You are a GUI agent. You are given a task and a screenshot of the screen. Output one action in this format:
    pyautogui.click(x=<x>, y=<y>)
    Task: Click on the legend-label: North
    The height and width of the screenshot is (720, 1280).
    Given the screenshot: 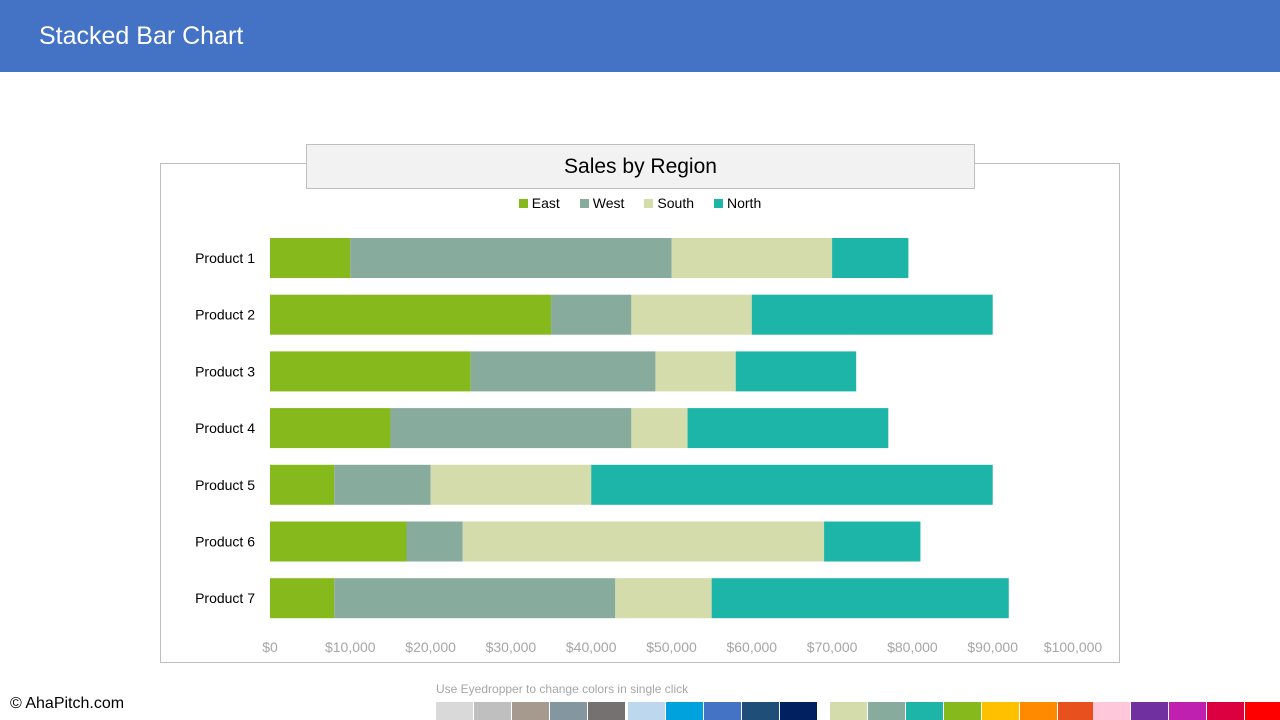 What is the action you would take?
    pyautogui.click(x=744, y=203)
    